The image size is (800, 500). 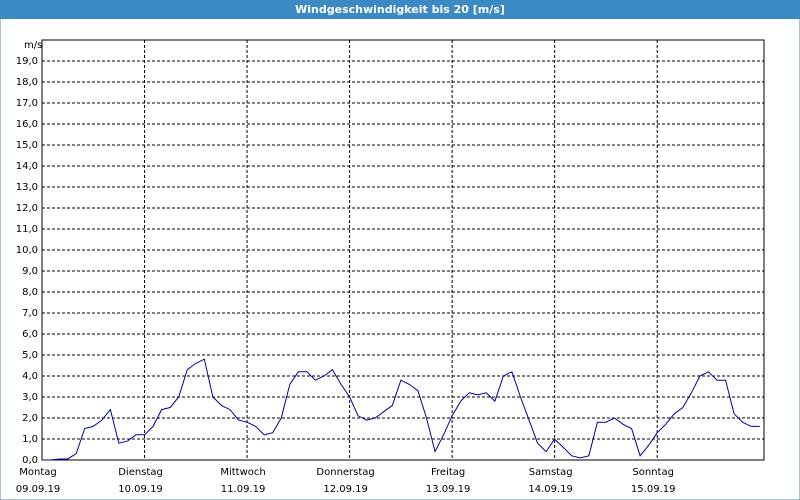 What do you see at coordinates (30, 439) in the screenshot?
I see `y-tick-label: 1,0` at bounding box center [30, 439].